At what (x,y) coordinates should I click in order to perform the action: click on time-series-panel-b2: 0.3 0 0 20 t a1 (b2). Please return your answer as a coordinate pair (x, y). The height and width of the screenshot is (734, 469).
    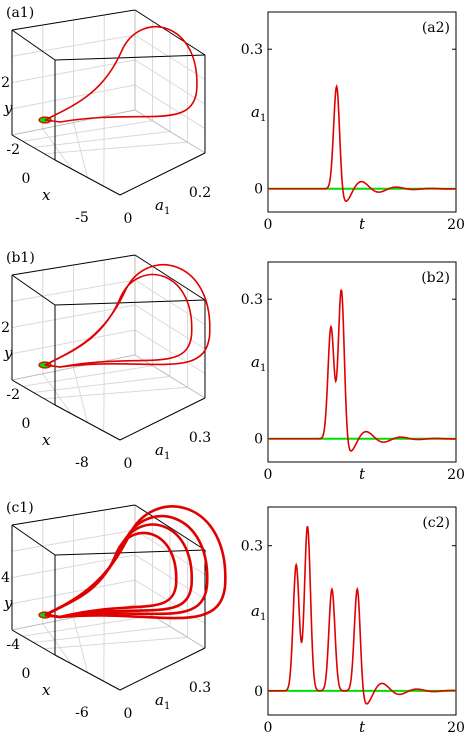
    Looking at the image, I should click on (353, 372).